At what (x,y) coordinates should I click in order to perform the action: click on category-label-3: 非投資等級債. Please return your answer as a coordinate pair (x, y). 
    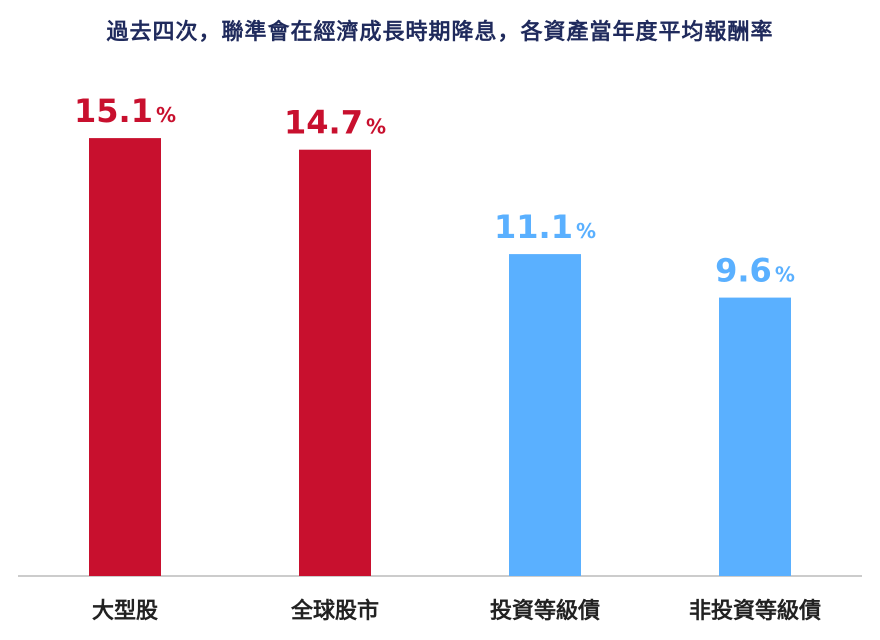
    Looking at the image, I should click on (755, 611).